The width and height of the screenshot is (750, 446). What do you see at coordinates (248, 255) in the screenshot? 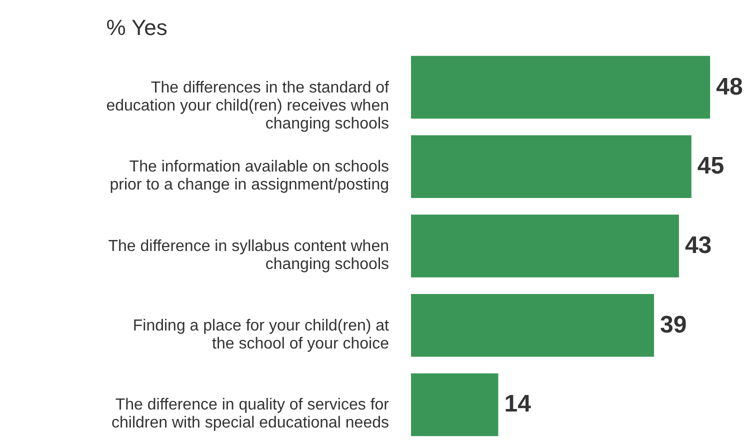
I see `y-tick-label: The difference in syllabus content when changing schools` at bounding box center [248, 255].